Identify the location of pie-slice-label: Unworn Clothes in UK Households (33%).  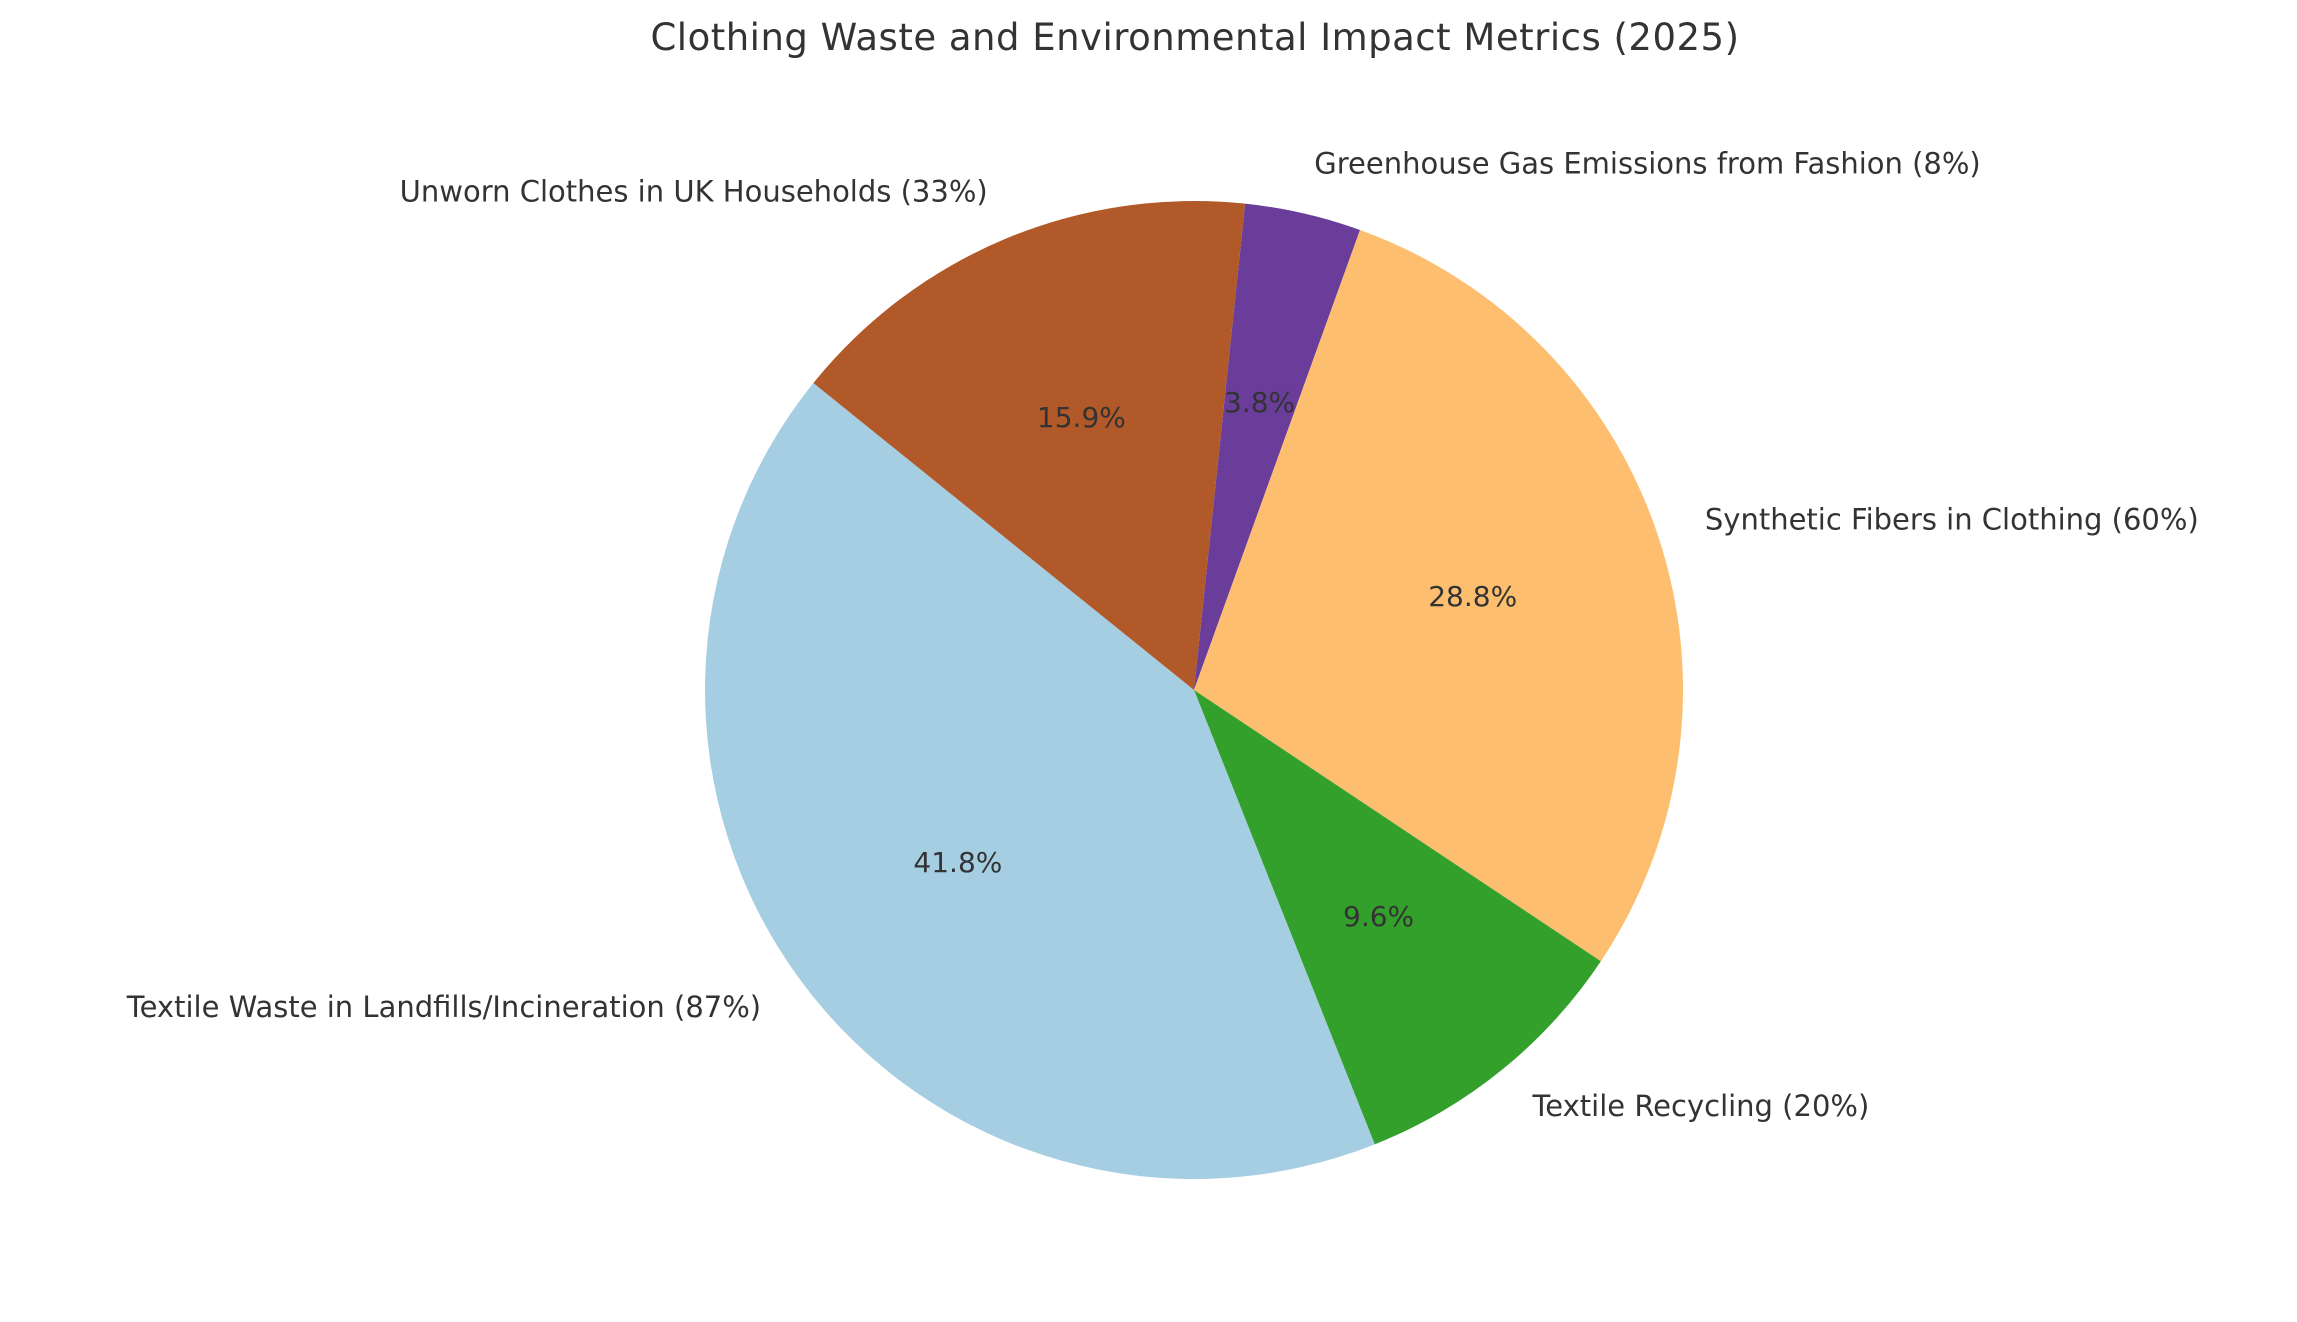
(694, 191).